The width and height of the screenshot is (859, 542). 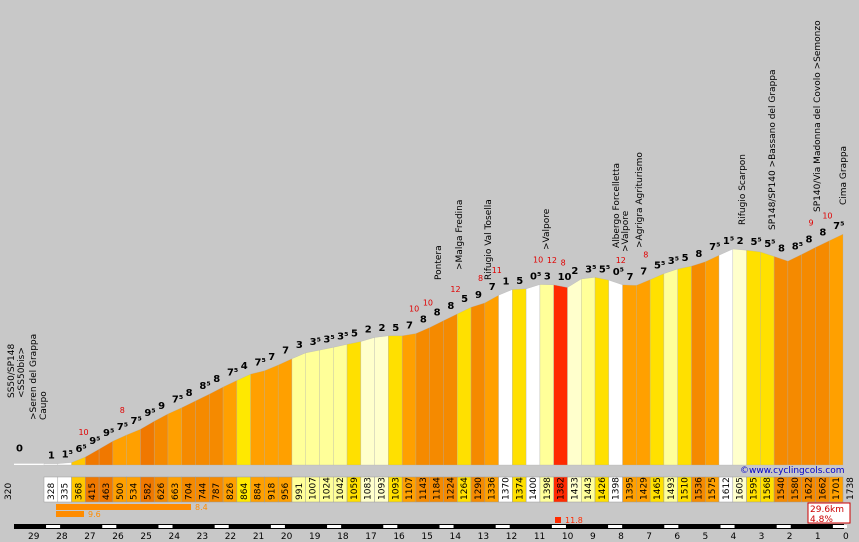 I want to click on waypoint-label: <SS50bis>, so click(x=22, y=372).